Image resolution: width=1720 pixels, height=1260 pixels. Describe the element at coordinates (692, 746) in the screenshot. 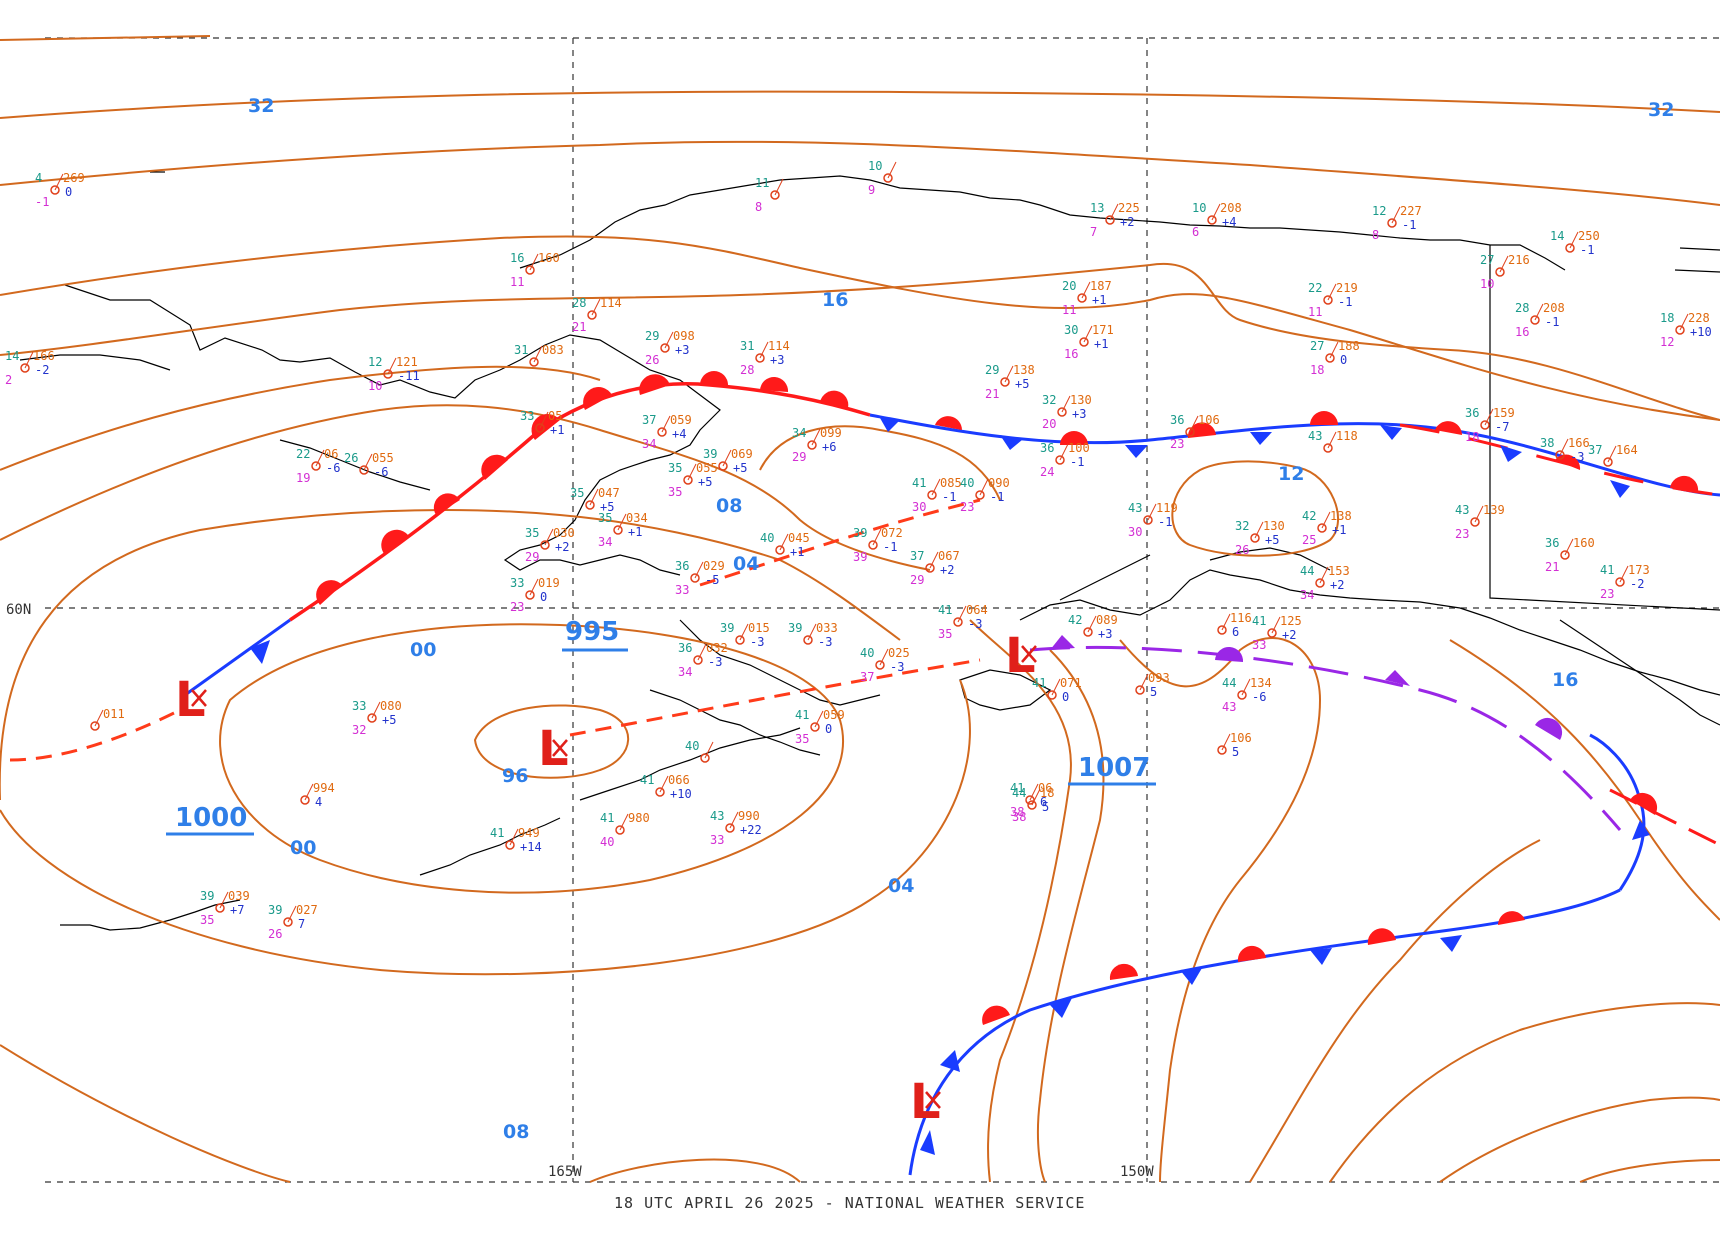

I see `station-temperature: 40` at that location.